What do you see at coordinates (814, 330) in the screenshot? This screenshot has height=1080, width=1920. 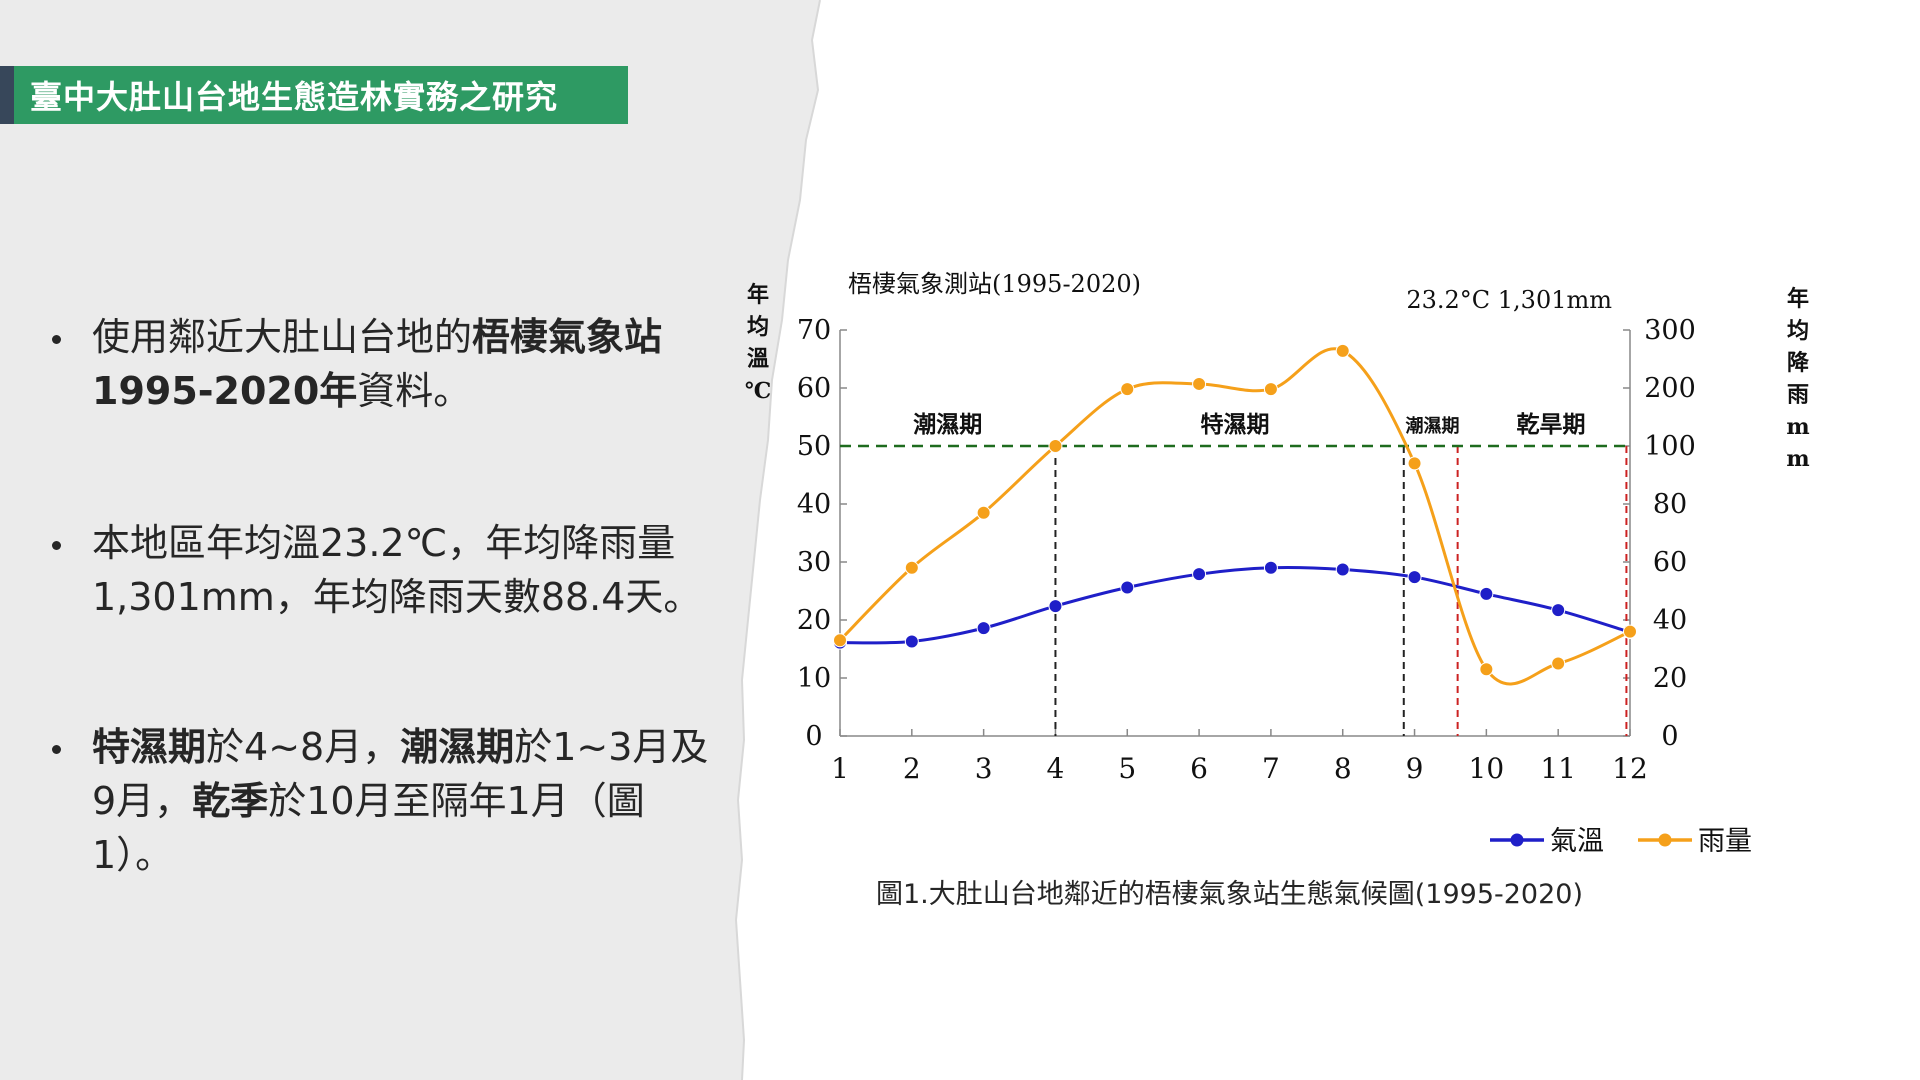 I see `left-tick-label: 70` at bounding box center [814, 330].